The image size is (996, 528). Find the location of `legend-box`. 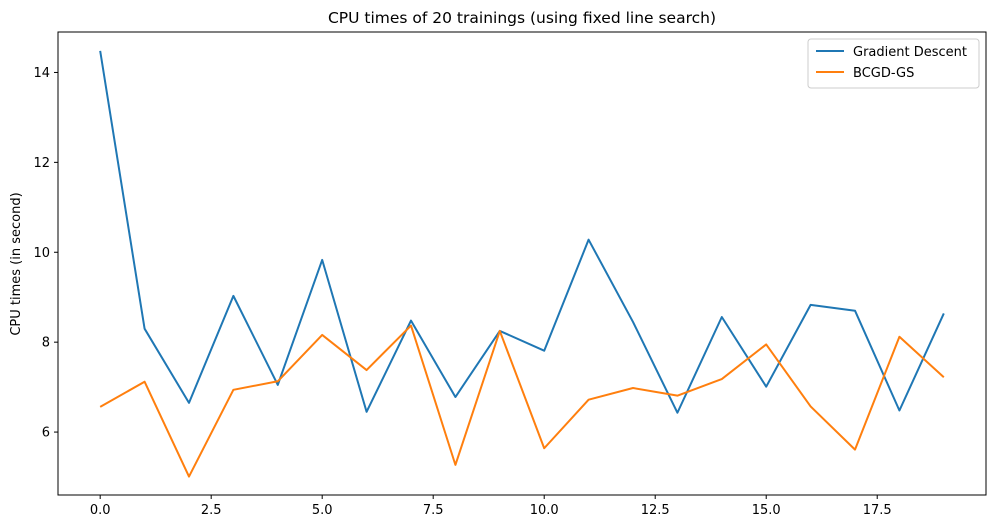

legend-box is located at coordinates (893, 63).